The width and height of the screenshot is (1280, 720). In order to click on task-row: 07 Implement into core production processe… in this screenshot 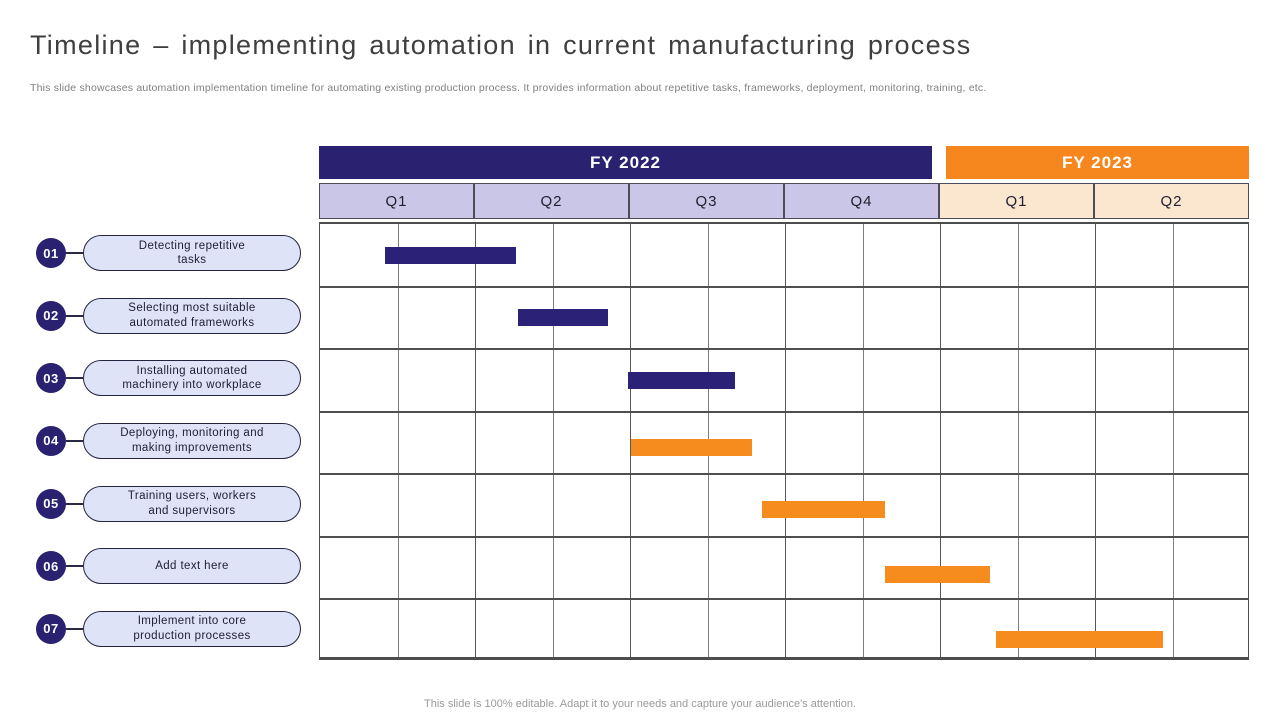, I will do `click(168, 628)`.